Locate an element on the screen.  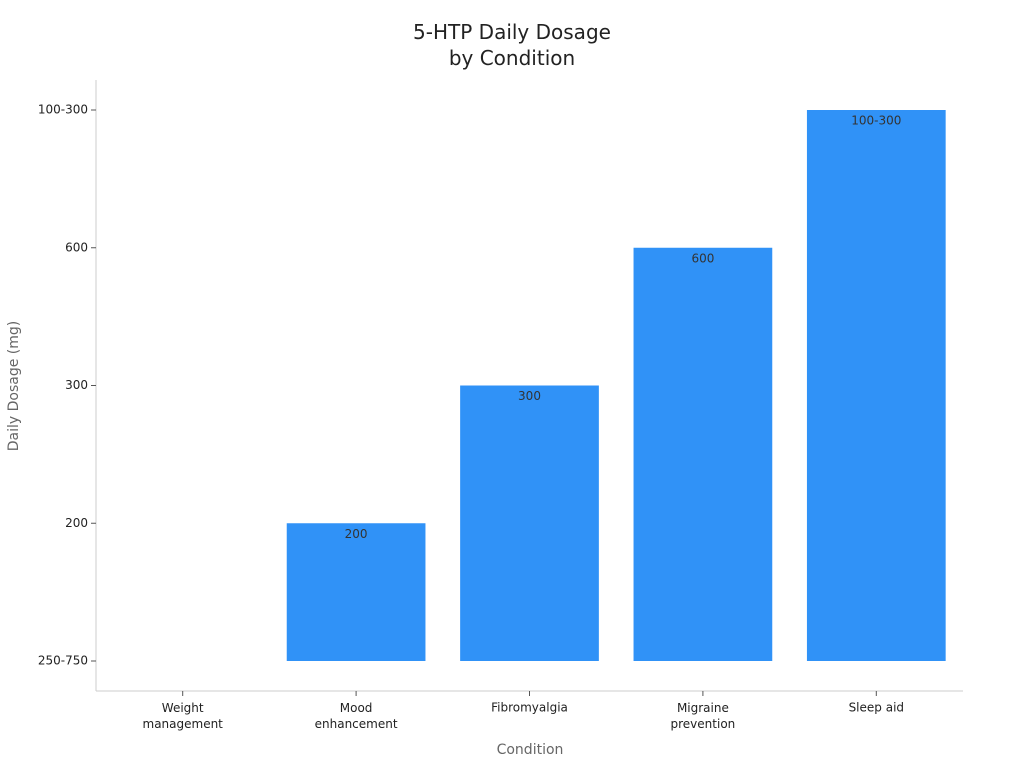
x-tick-label: Mood enhancement is located at coordinates (356, 716).